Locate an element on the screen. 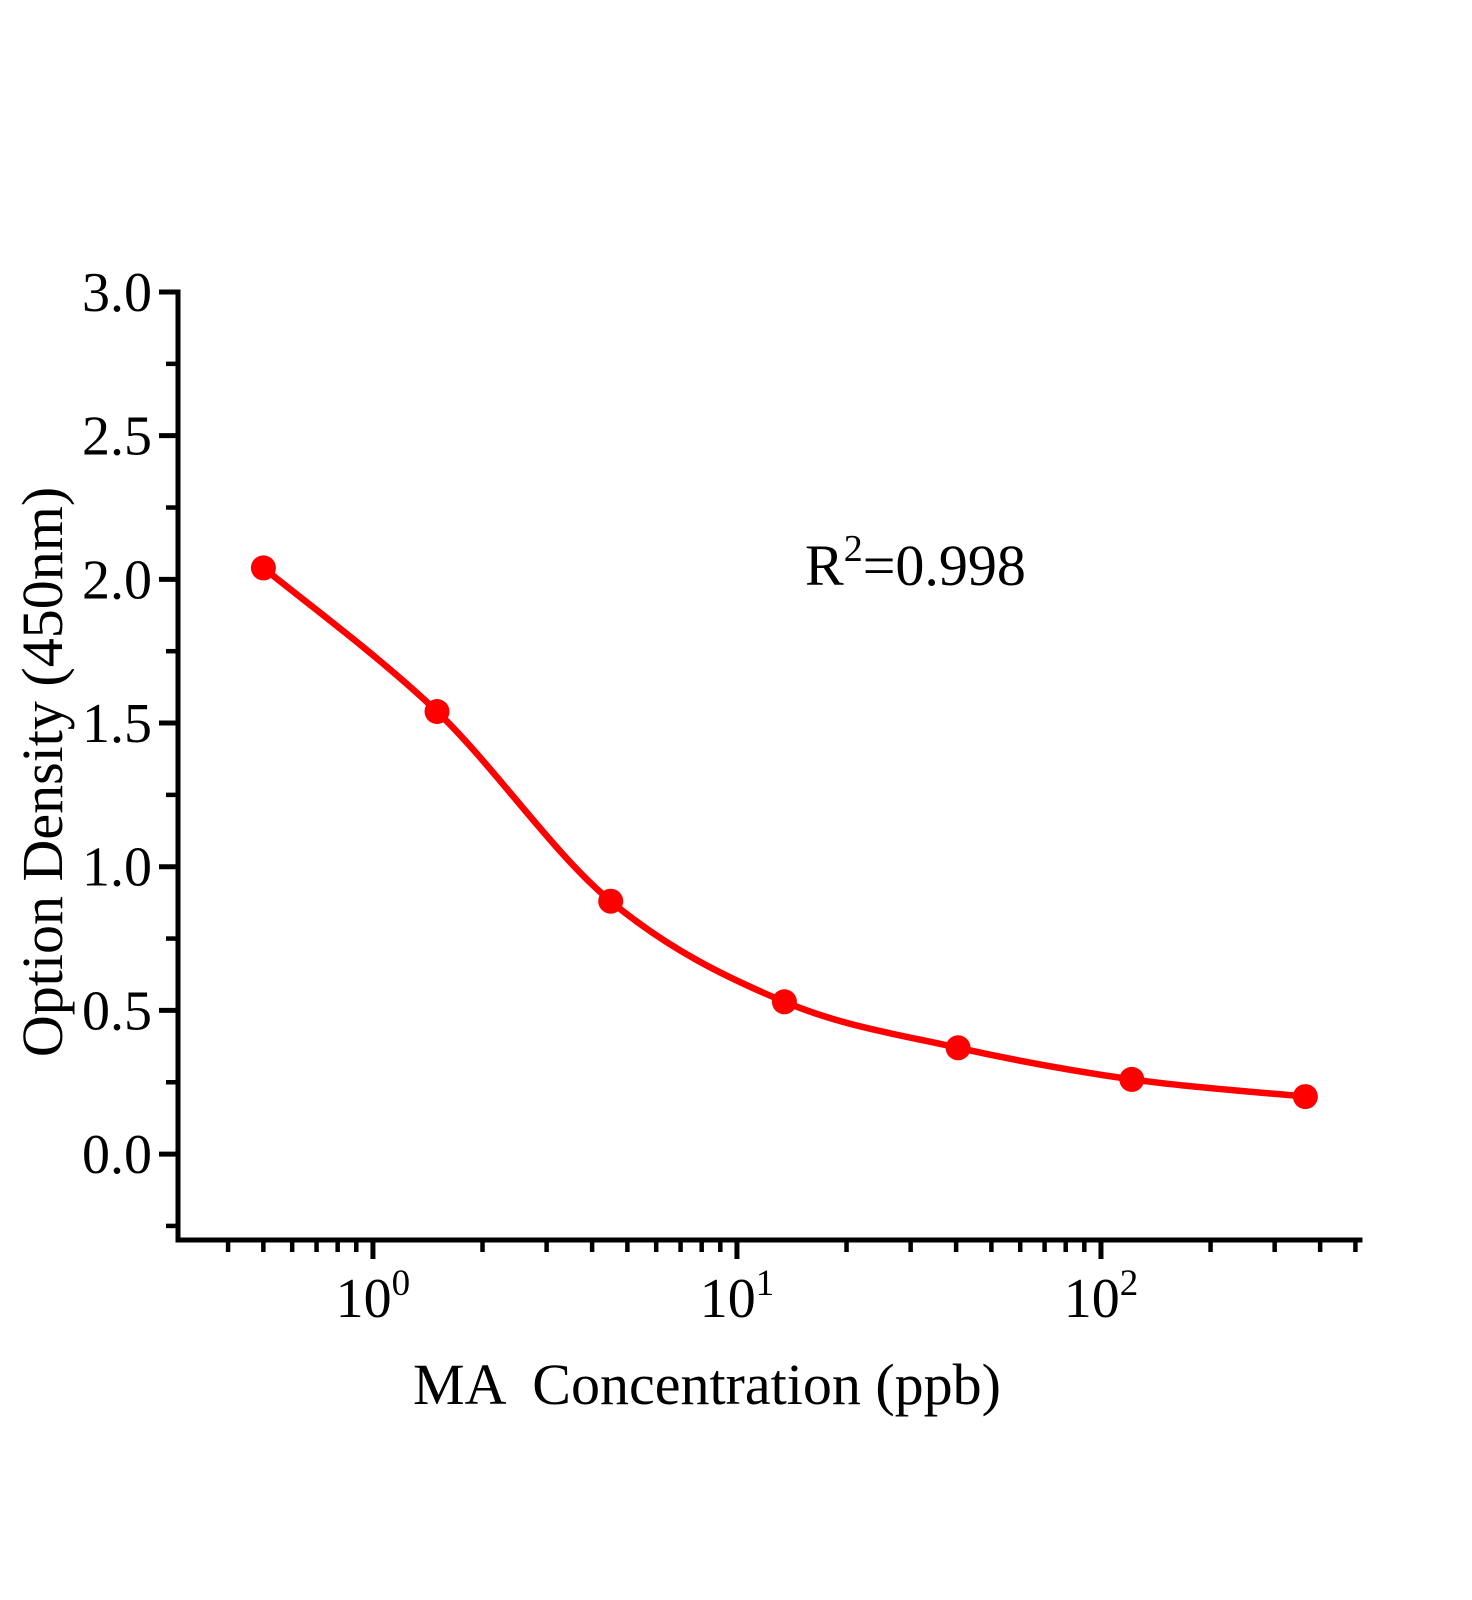 This screenshot has width=1472, height=1600. y-axis-tick-labels: 0.0 0.5 1.0 1.5 2.0 2.5 3.0 is located at coordinates (117, 724).